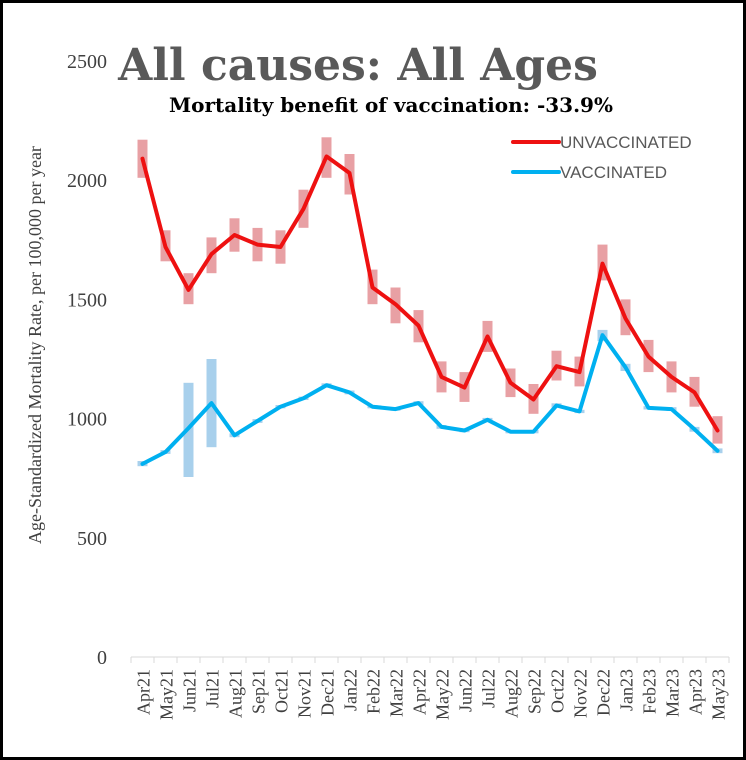 The image size is (746, 760). Describe the element at coordinates (430, 399) in the screenshot. I see `vaccinated-line` at that location.